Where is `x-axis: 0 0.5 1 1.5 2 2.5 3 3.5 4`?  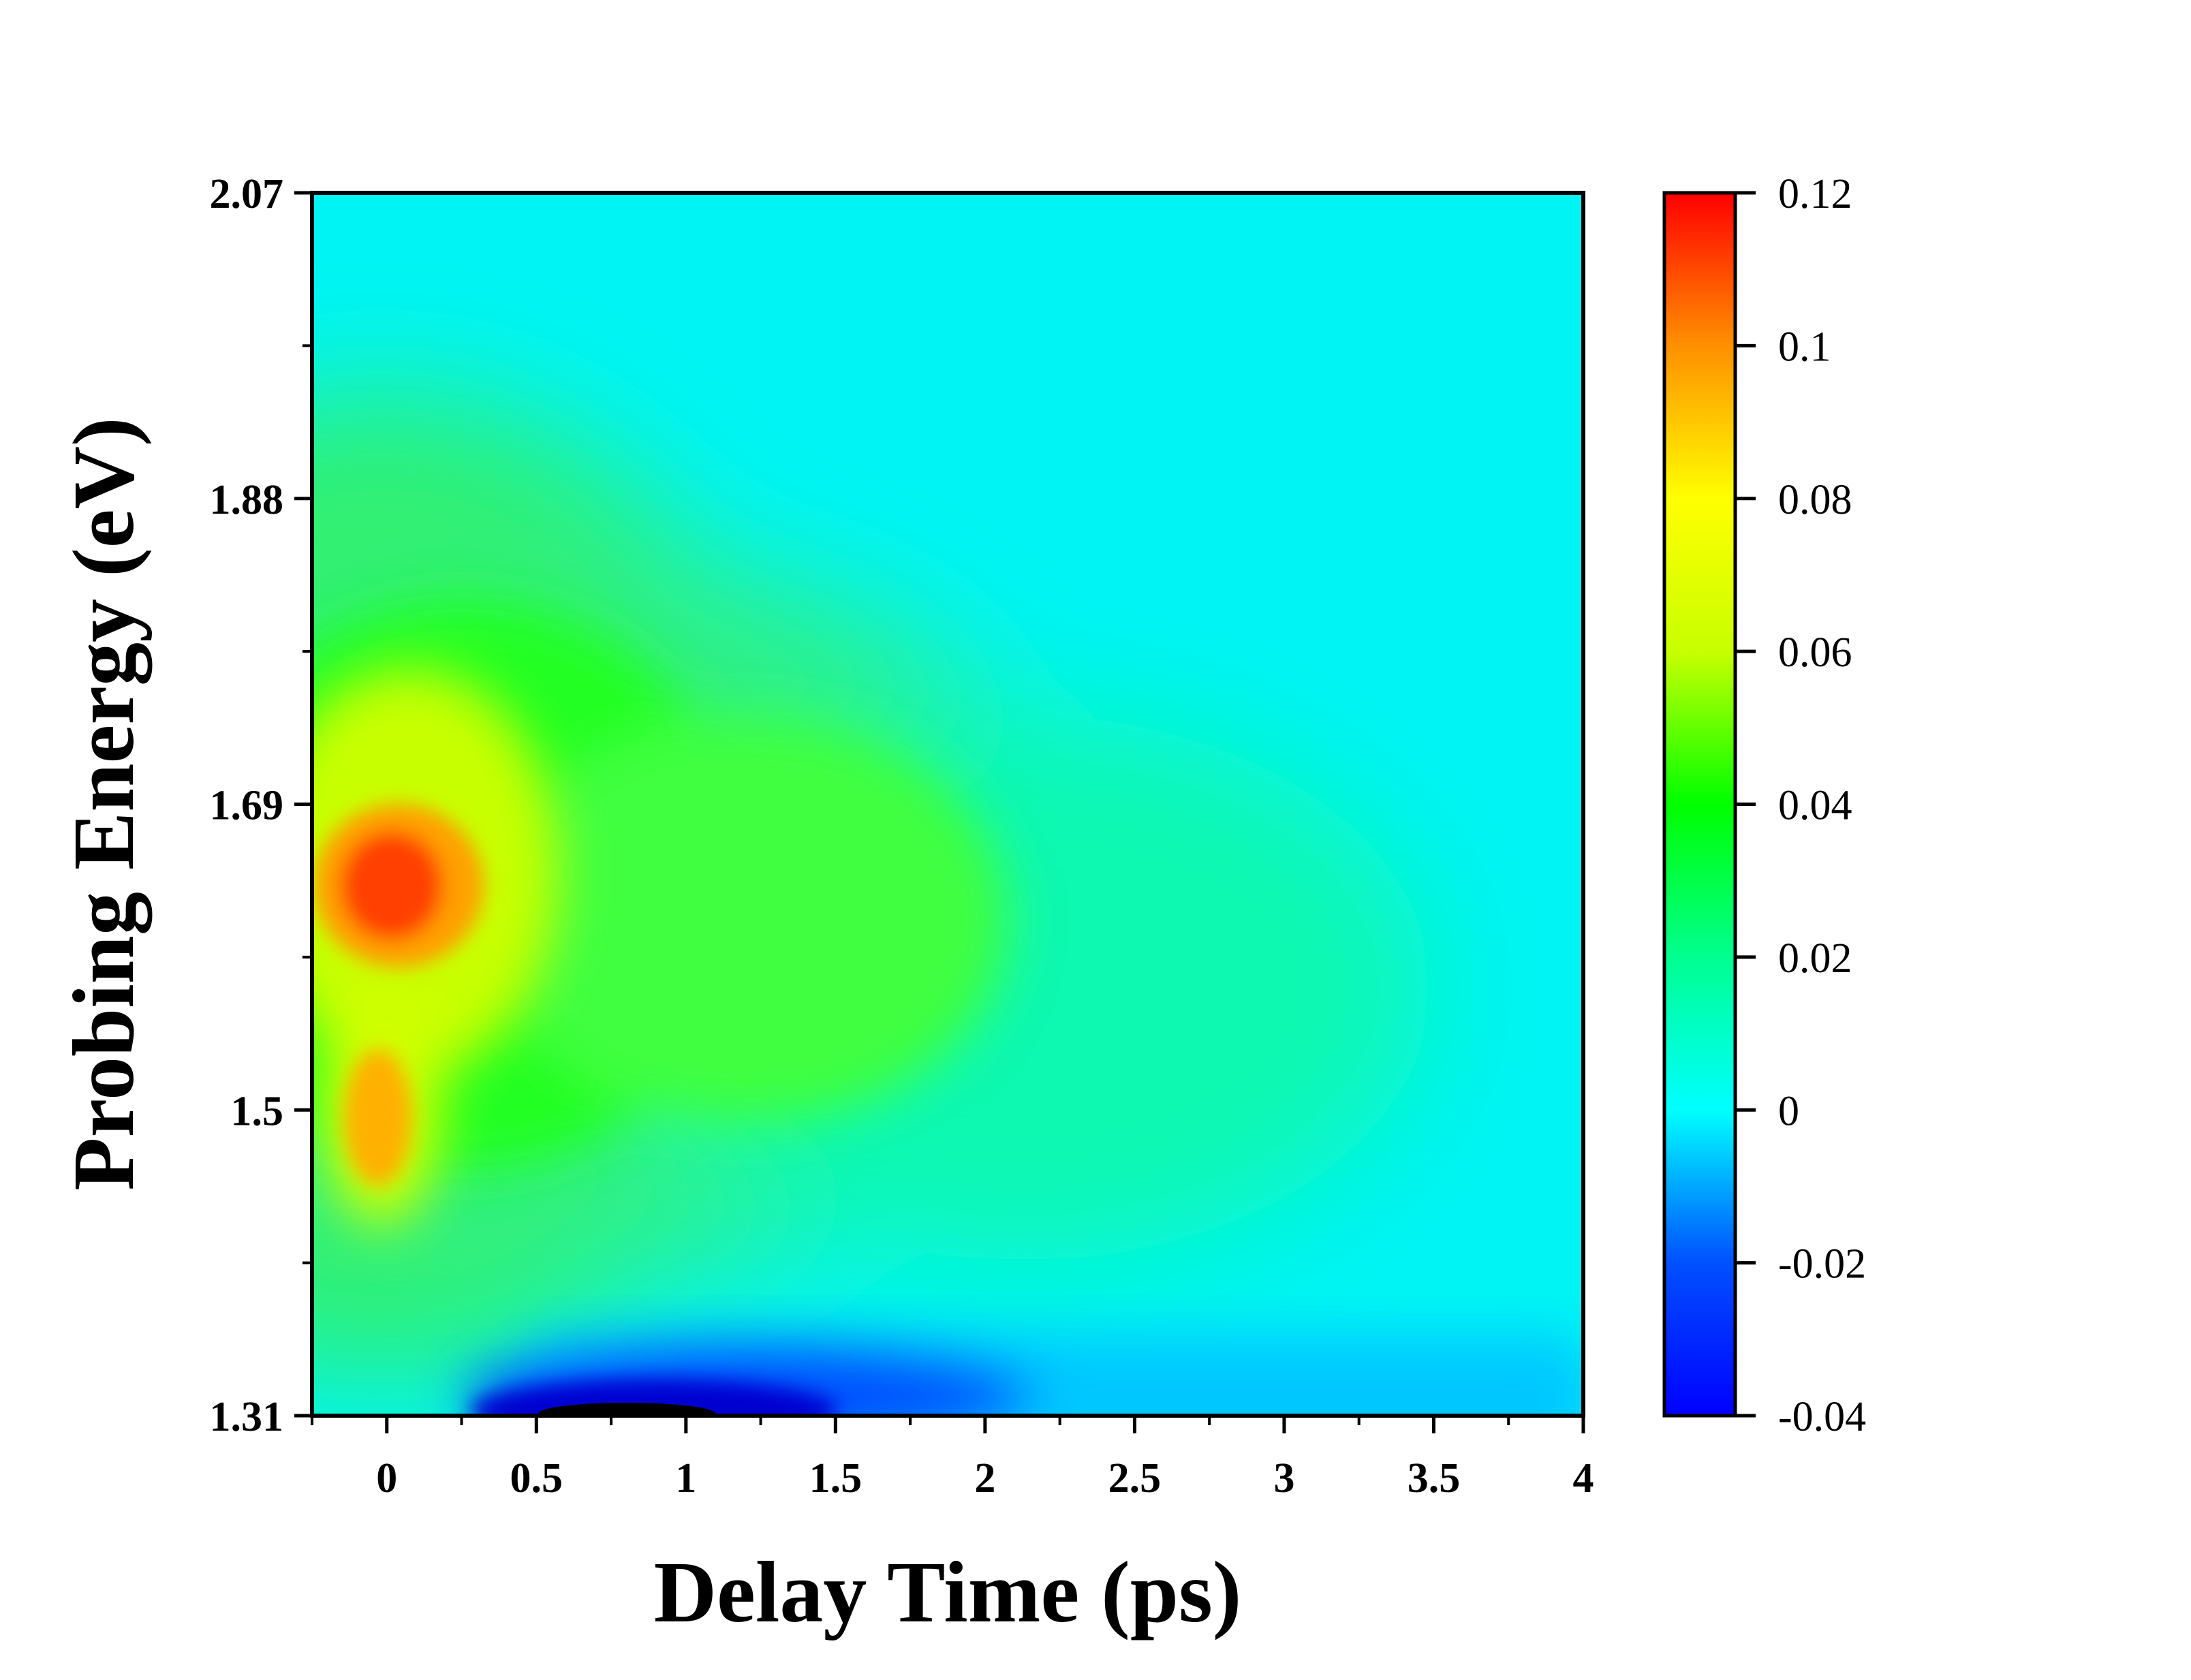
x-axis: 0 0.5 1 1.5 2 2.5 3 3.5 4 is located at coordinates (952, 1459).